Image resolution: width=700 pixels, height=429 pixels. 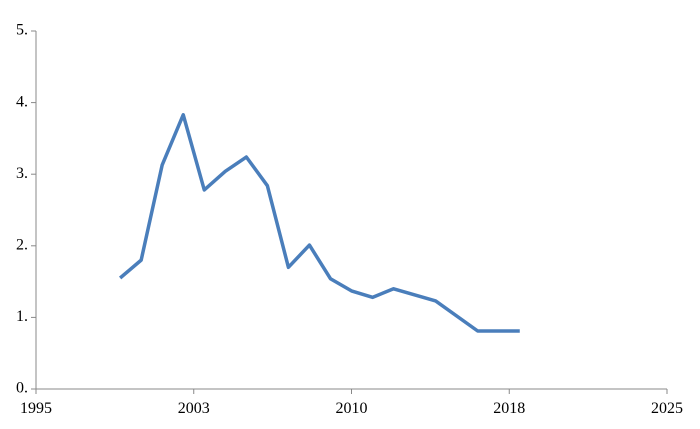 I want to click on y-tick-label: 1., so click(x=22, y=316).